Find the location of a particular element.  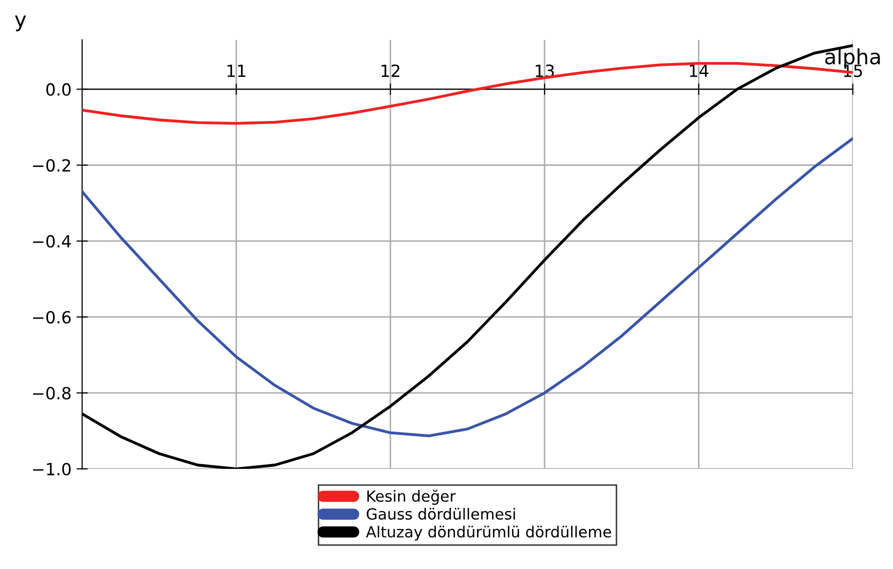

y-tick-label: −0.8 is located at coordinates (52, 393).